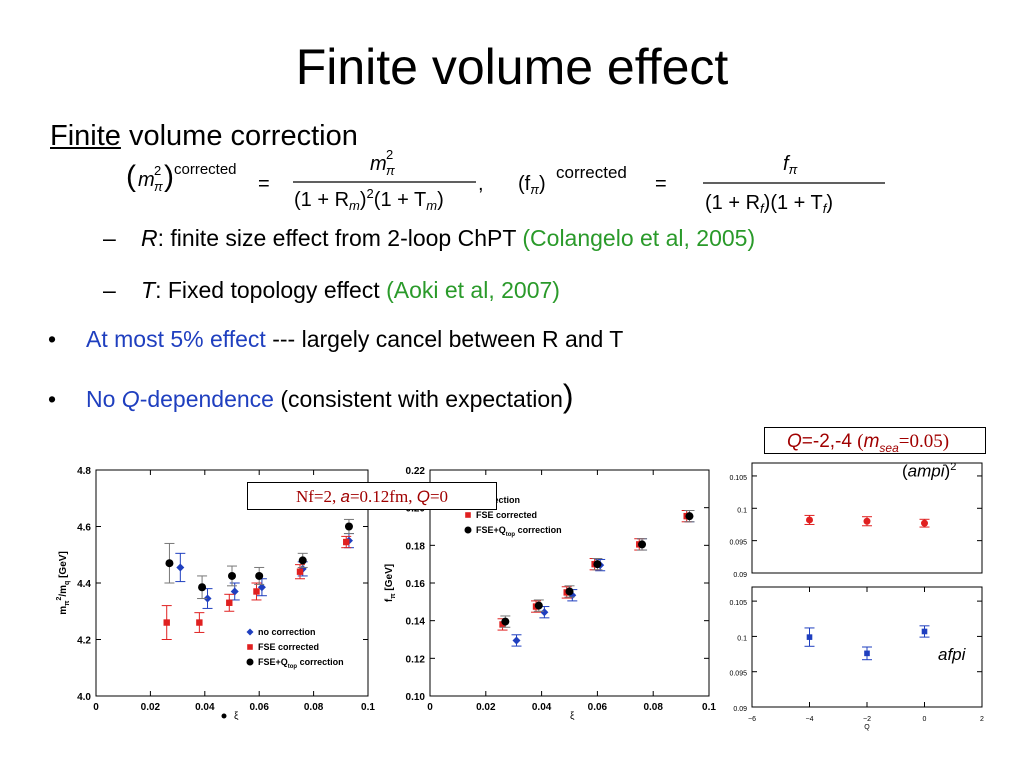  I want to click on heading-rest: volume correction, so click(239, 136).